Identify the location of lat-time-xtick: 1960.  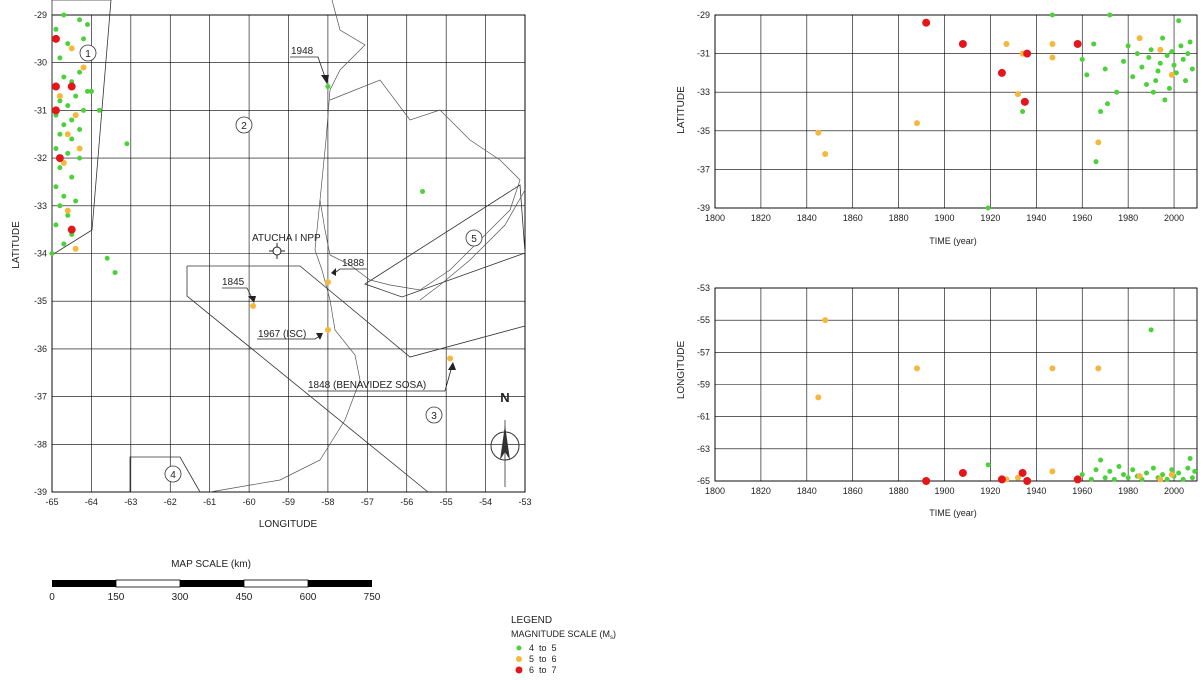
(1082, 218).